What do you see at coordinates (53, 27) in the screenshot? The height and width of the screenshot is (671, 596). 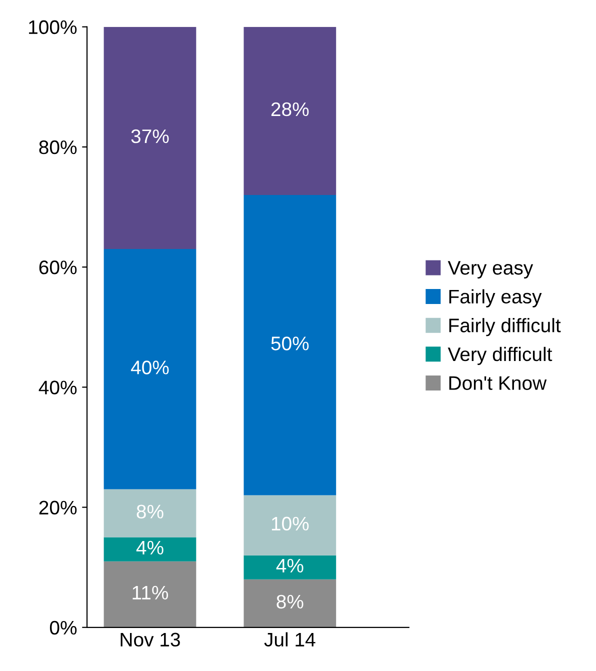 I see `y-tick-label: 100%` at bounding box center [53, 27].